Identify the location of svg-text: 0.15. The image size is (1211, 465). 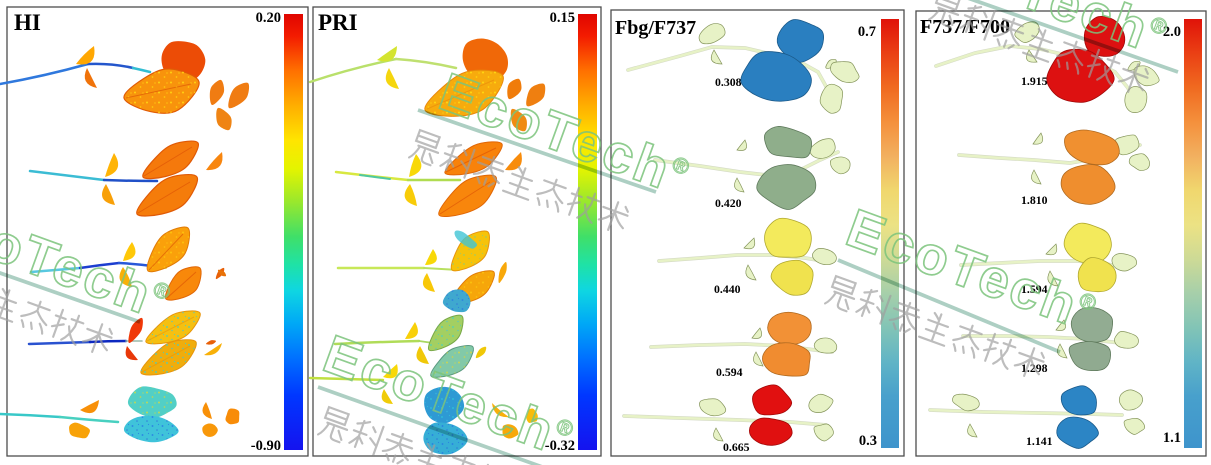
(562, 18).